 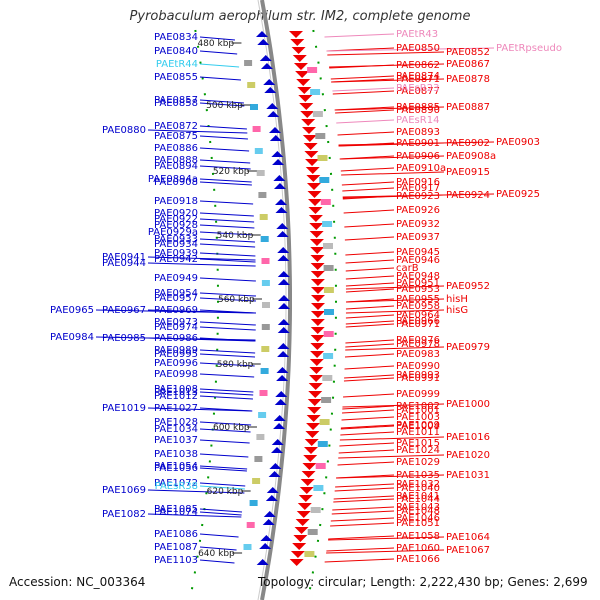 What do you see at coordinates (176, 396) in the screenshot?
I see `left-gene-label: PAE1012` at bounding box center [176, 396].